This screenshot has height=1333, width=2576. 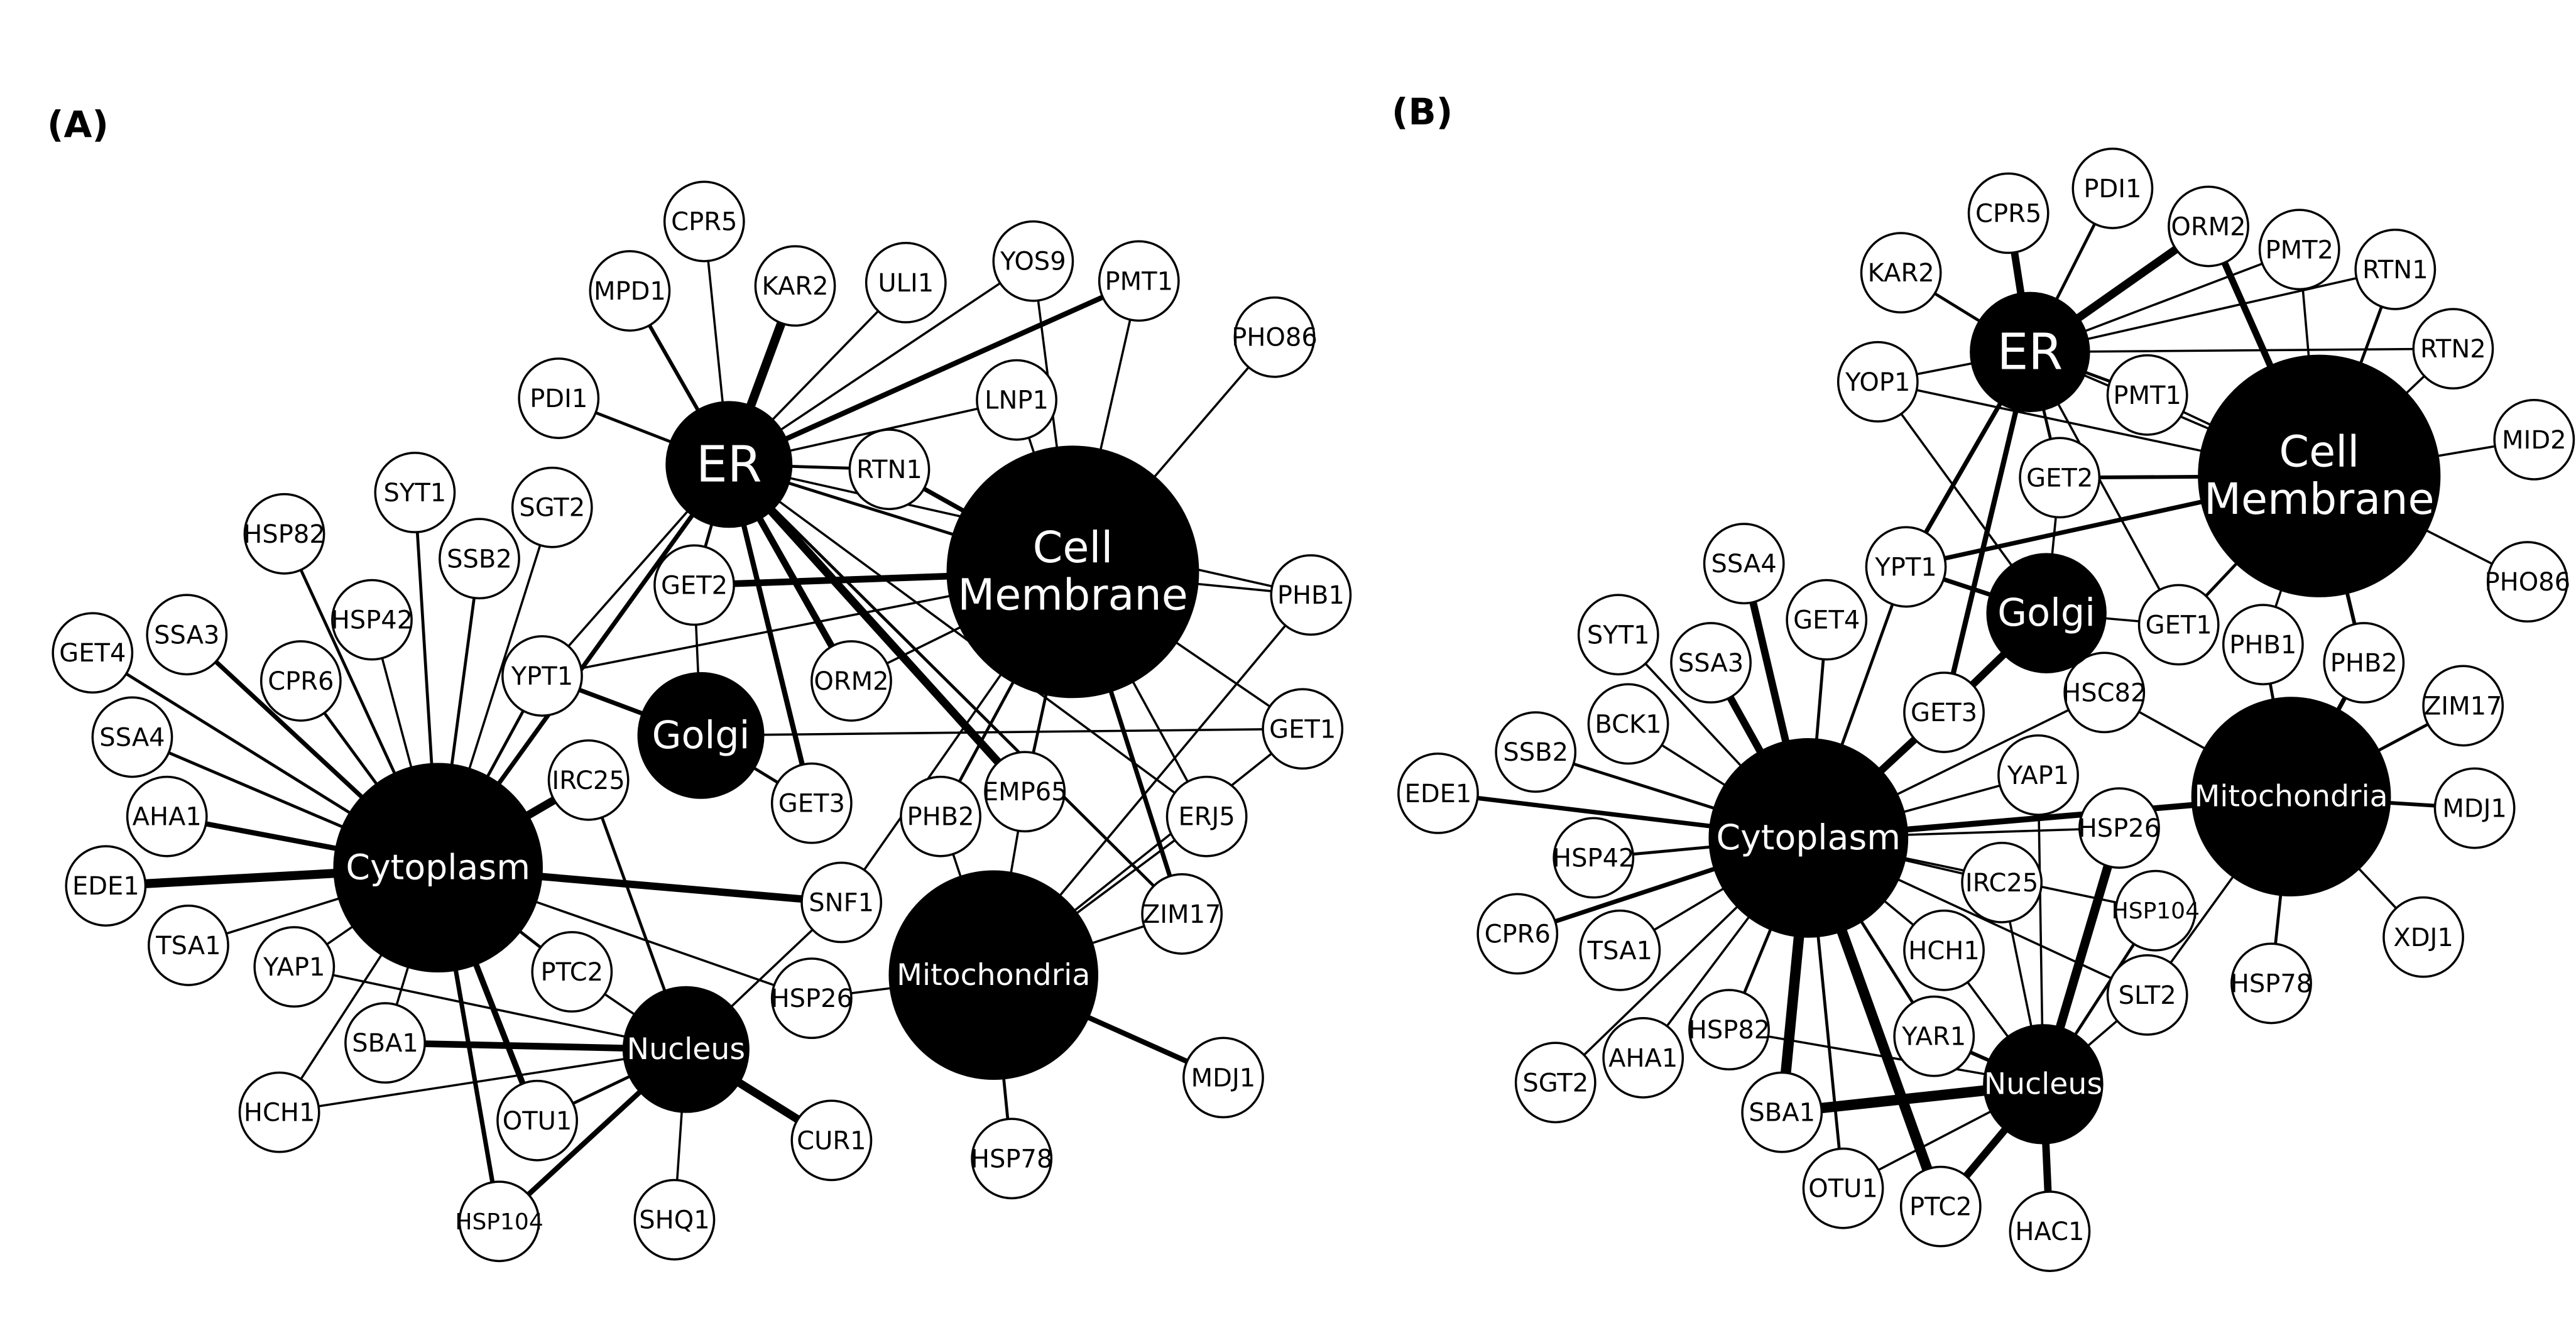 What do you see at coordinates (2208, 226) in the screenshot?
I see `gene-node-orm2: ORM2` at bounding box center [2208, 226].